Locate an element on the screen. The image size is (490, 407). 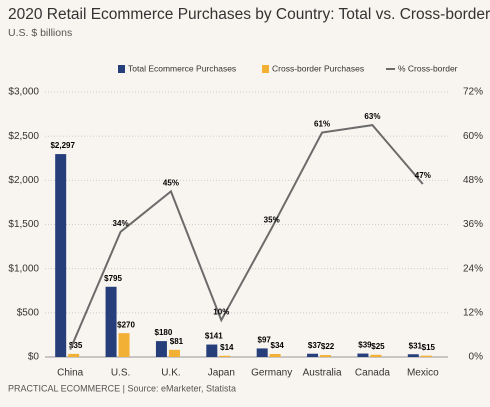
data-label: $97 is located at coordinates (265, 340).